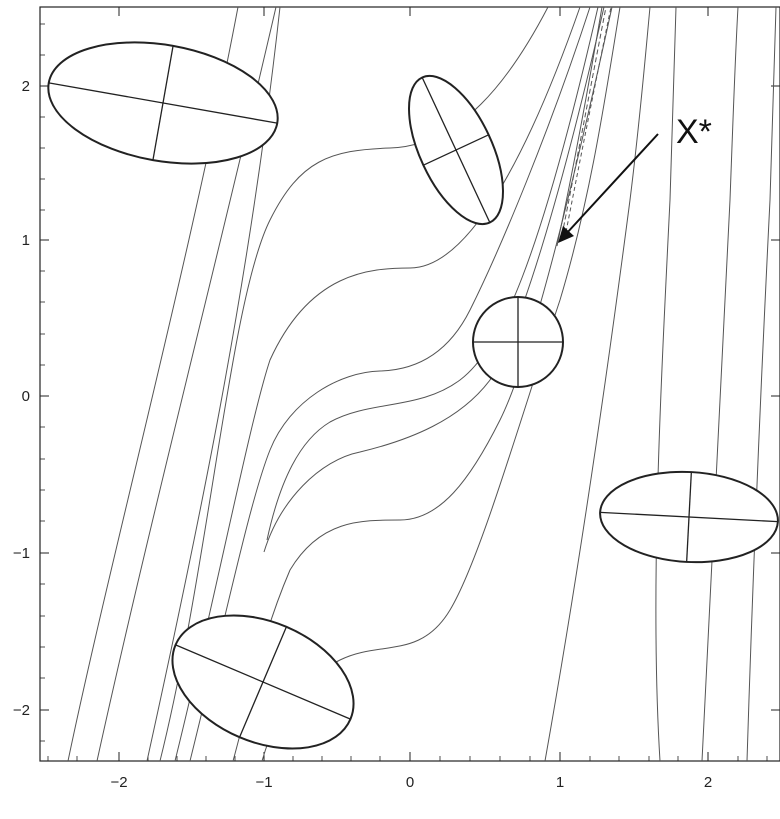  What do you see at coordinates (263, 782) in the screenshot?
I see `x-tick-label: −1` at bounding box center [263, 782].